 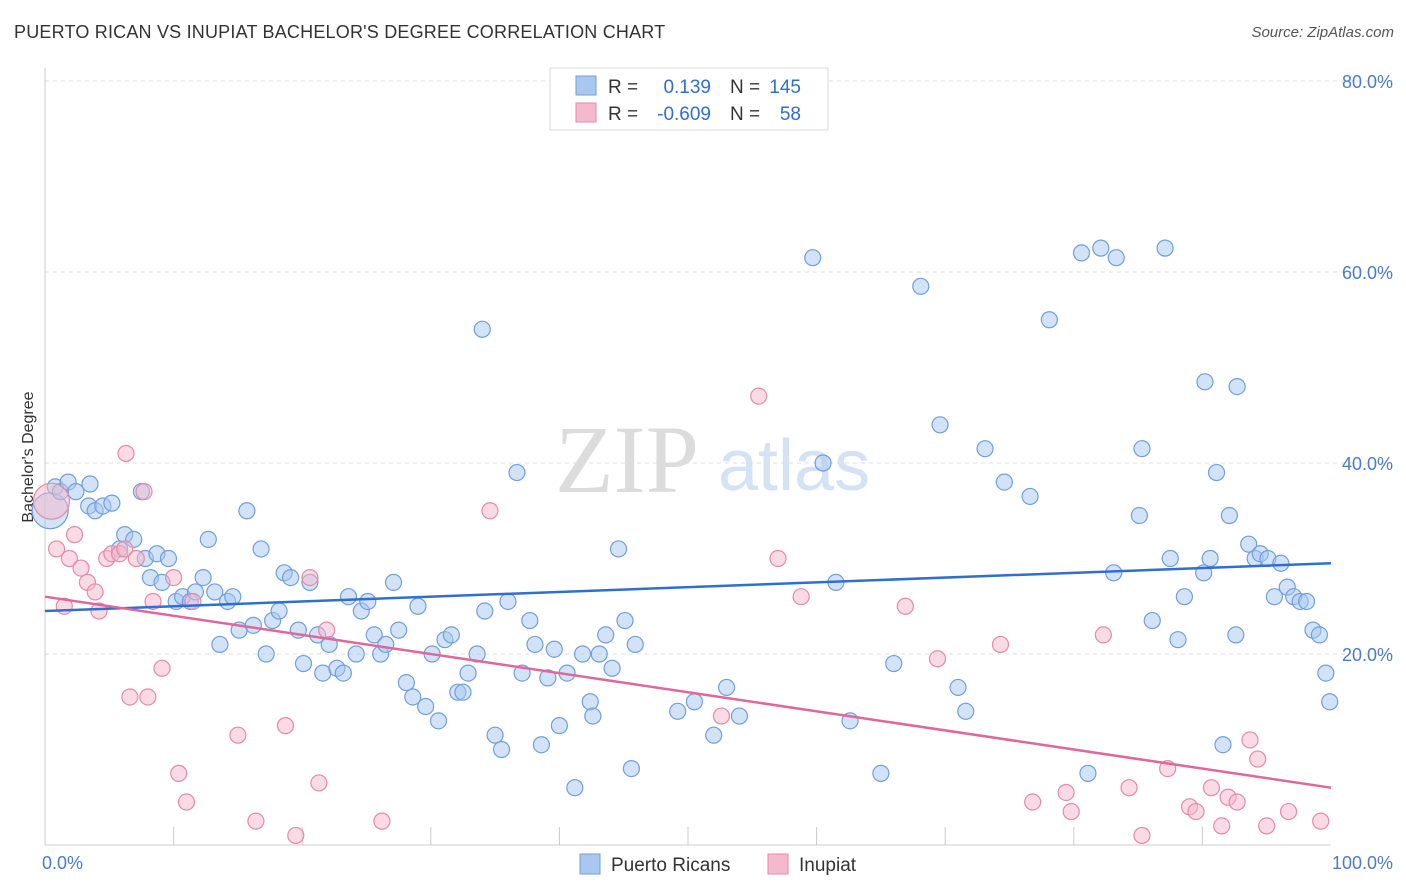 What do you see at coordinates (689, 99) in the screenshot?
I see `legend: R = 0.139 N = 145 R = -0.609 N = 58` at bounding box center [689, 99].